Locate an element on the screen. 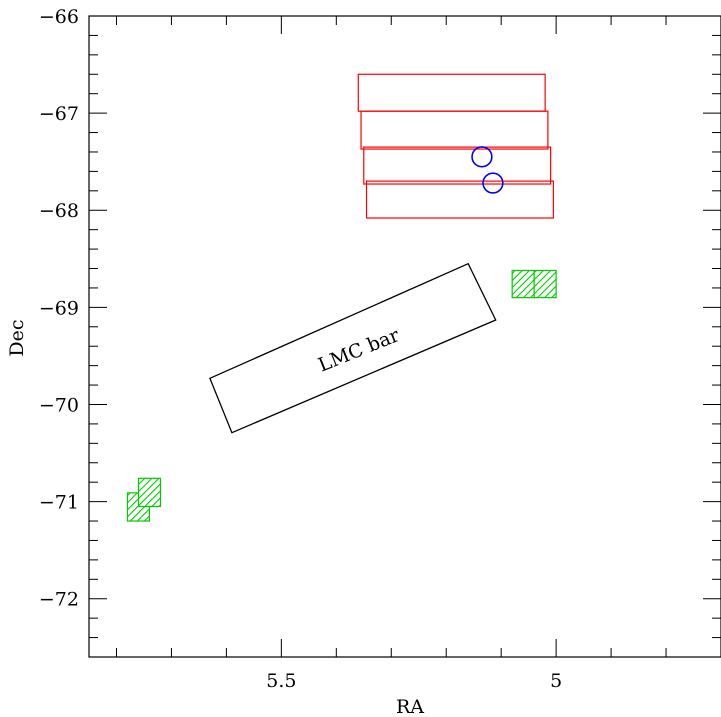 This screenshot has height=717, width=721. y-tick-label: −69 is located at coordinates (59, 308).